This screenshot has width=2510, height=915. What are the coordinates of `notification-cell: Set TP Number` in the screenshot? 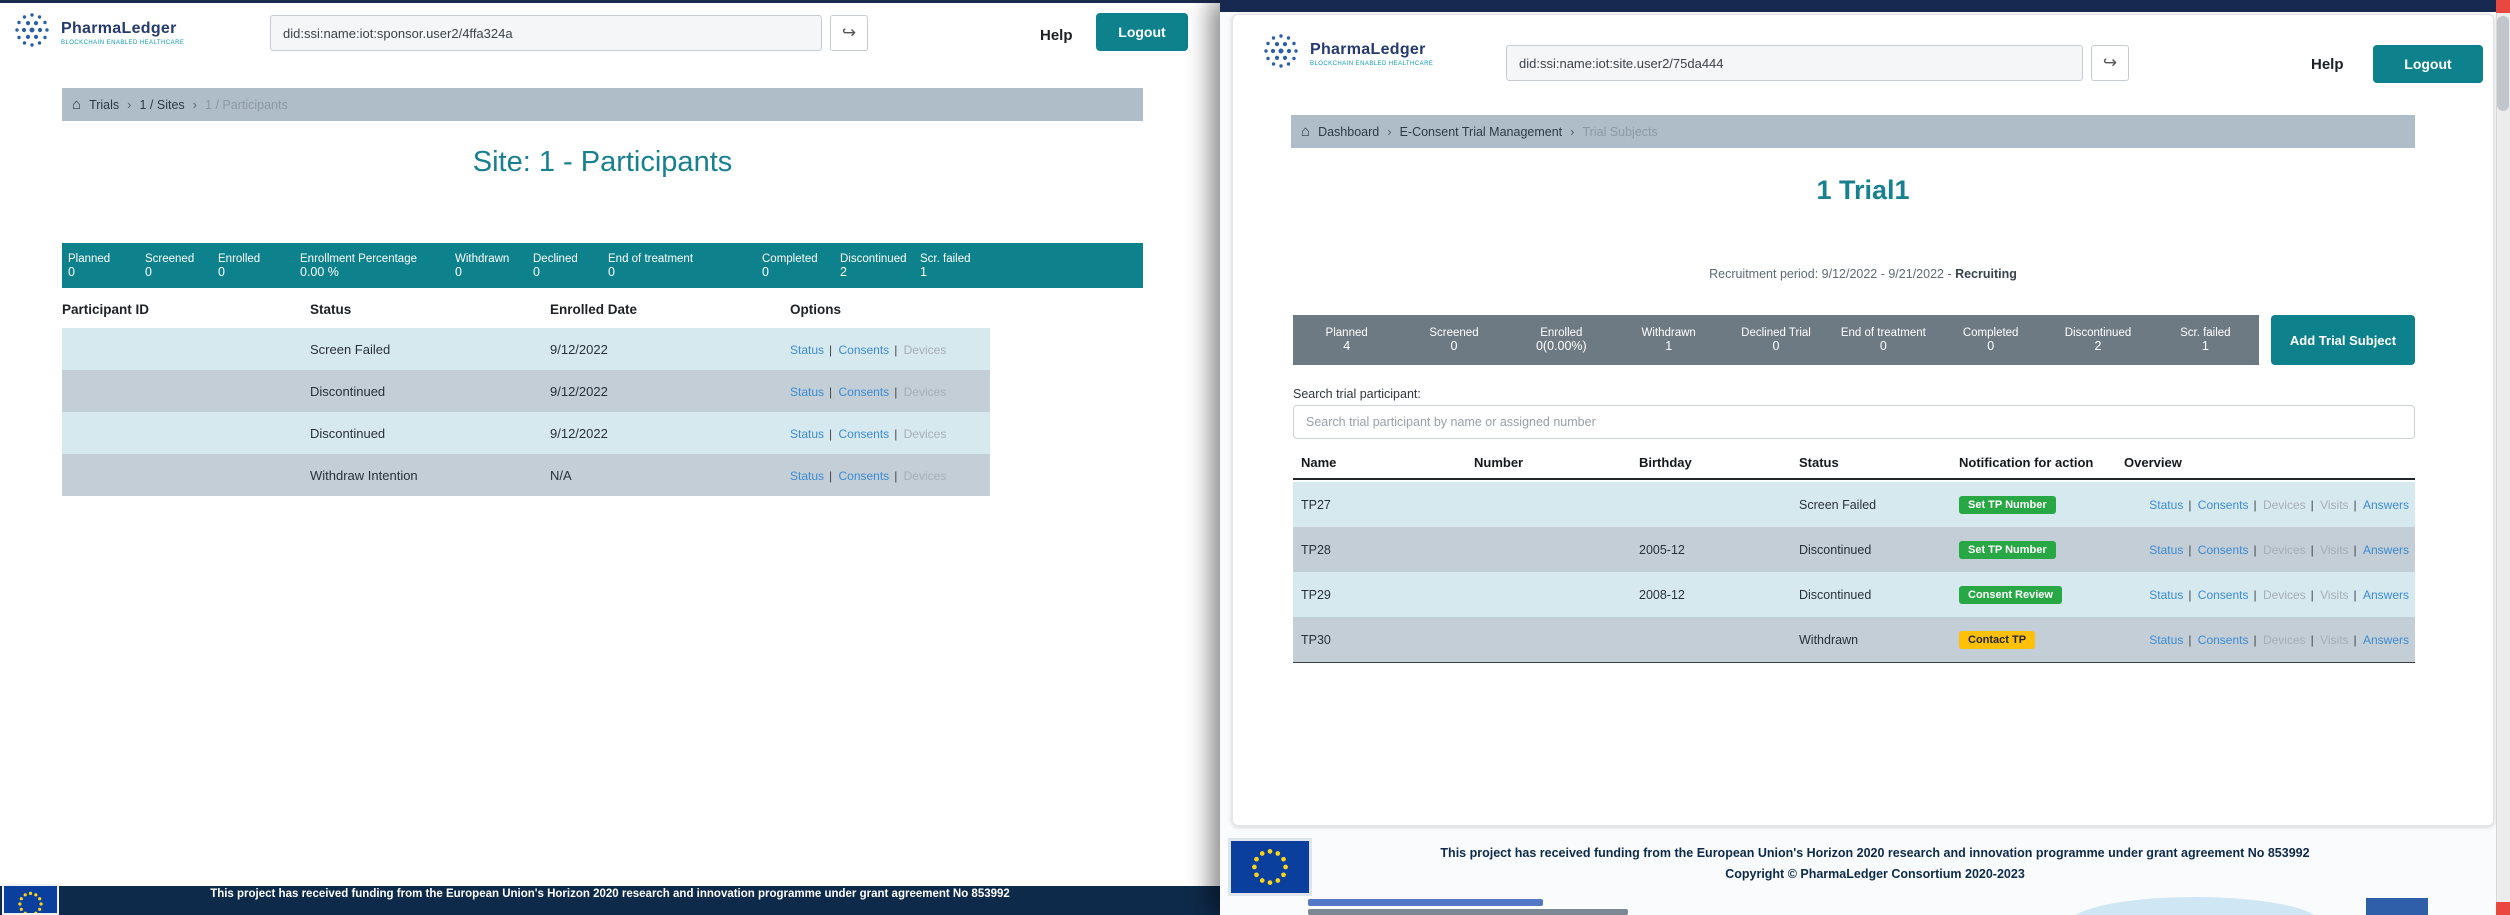 It's located at (2033, 504).